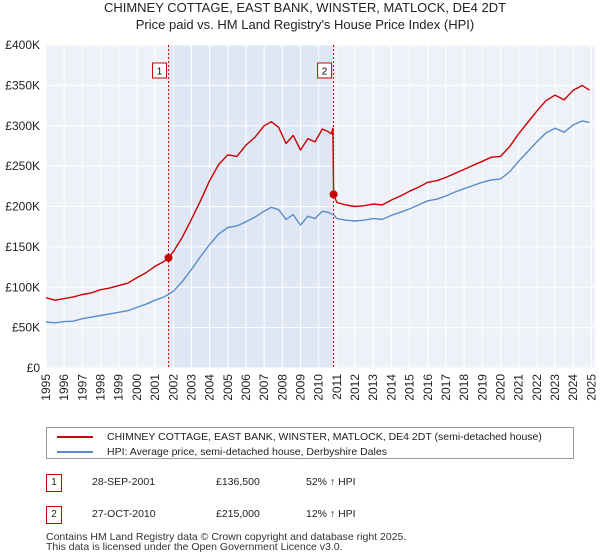  What do you see at coordinates (391, 387) in the screenshot?
I see `x-tick-label: 2014` at bounding box center [391, 387].